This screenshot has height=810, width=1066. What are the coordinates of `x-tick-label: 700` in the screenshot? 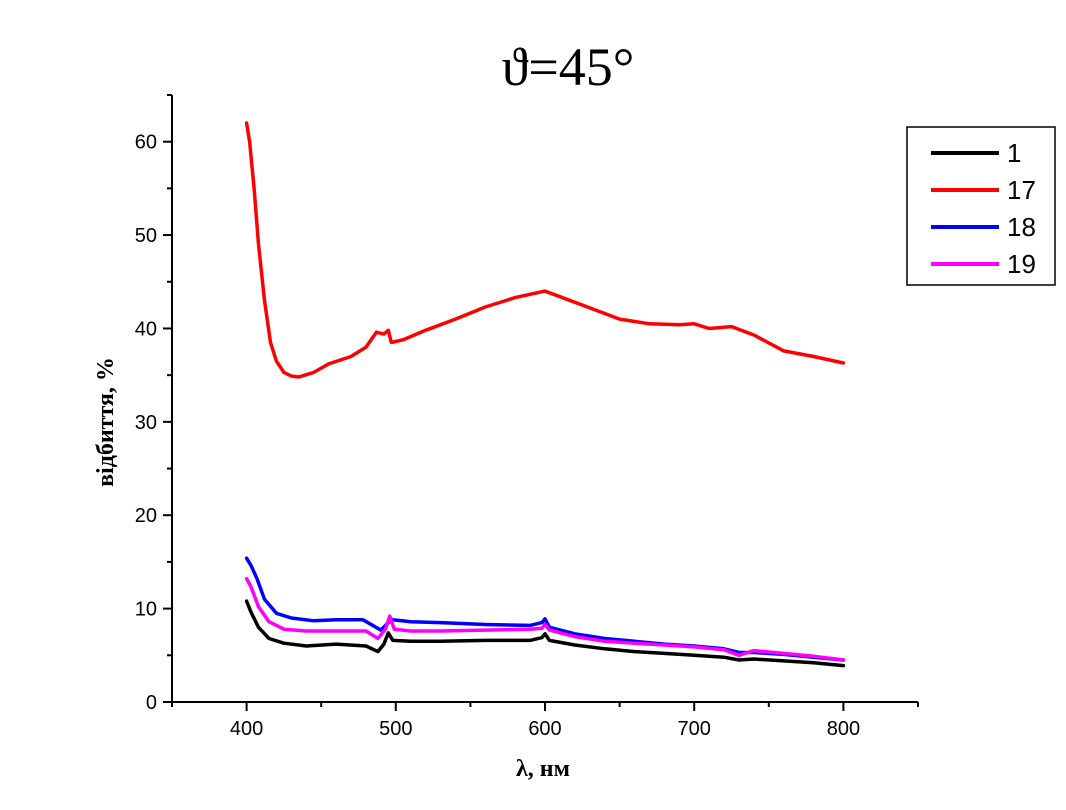 It's located at (694, 729).